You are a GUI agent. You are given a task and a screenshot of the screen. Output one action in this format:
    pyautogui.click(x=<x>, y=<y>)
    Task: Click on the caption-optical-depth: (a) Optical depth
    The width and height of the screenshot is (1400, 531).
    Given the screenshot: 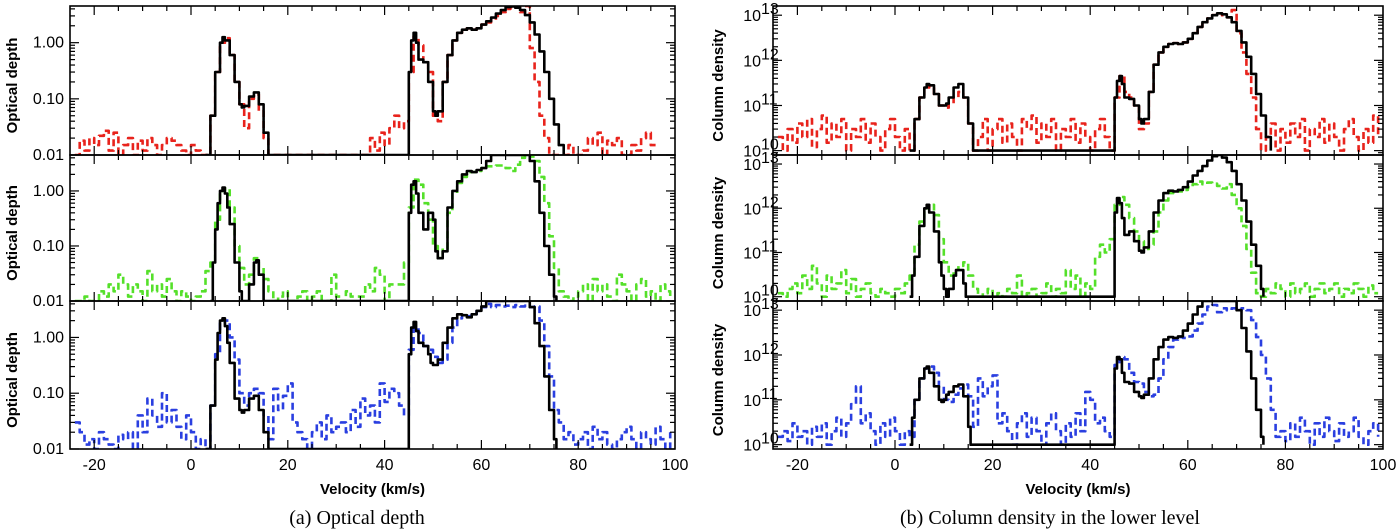 What is the action you would take?
    pyautogui.click(x=357, y=518)
    